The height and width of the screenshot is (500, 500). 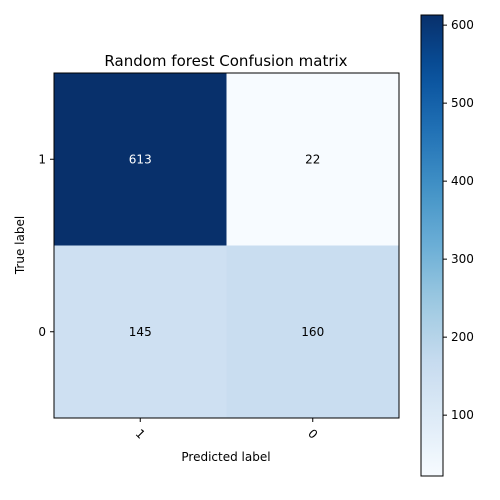 What do you see at coordinates (462, 337) in the screenshot?
I see `colorbar-tick-label: 200` at bounding box center [462, 337].